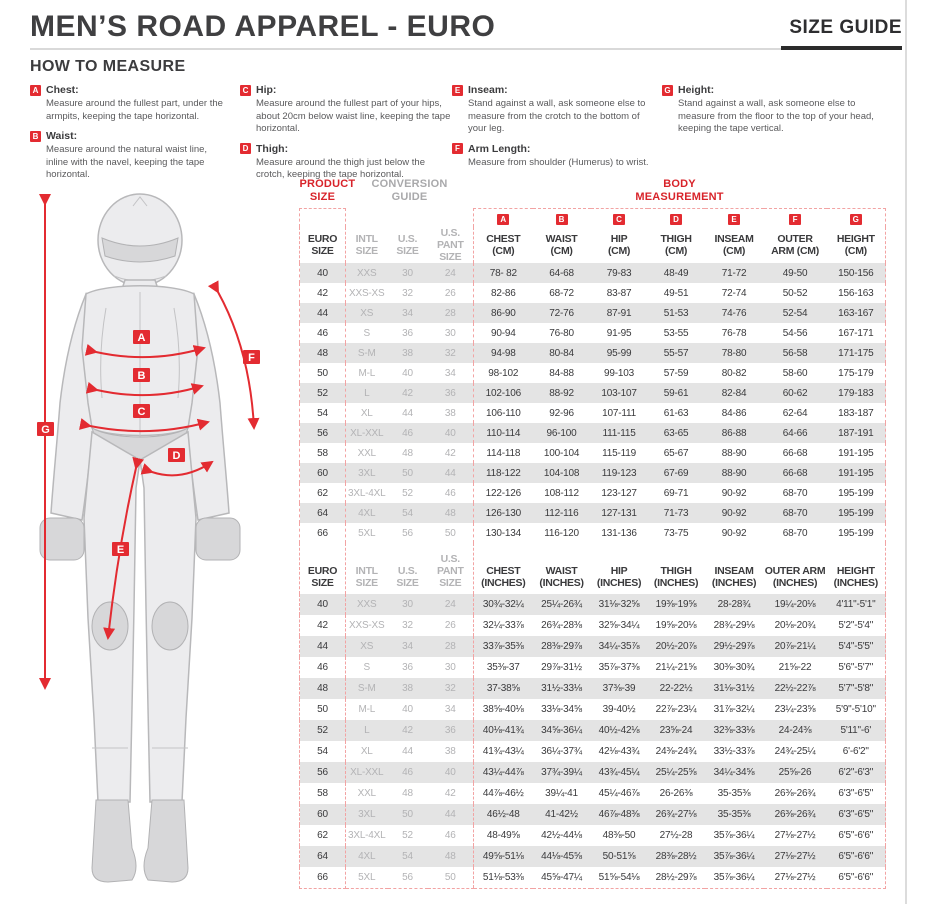  What do you see at coordinates (676, 773) in the screenshot?
I see `table-cell: 25¼-25⅝` at bounding box center [676, 773].